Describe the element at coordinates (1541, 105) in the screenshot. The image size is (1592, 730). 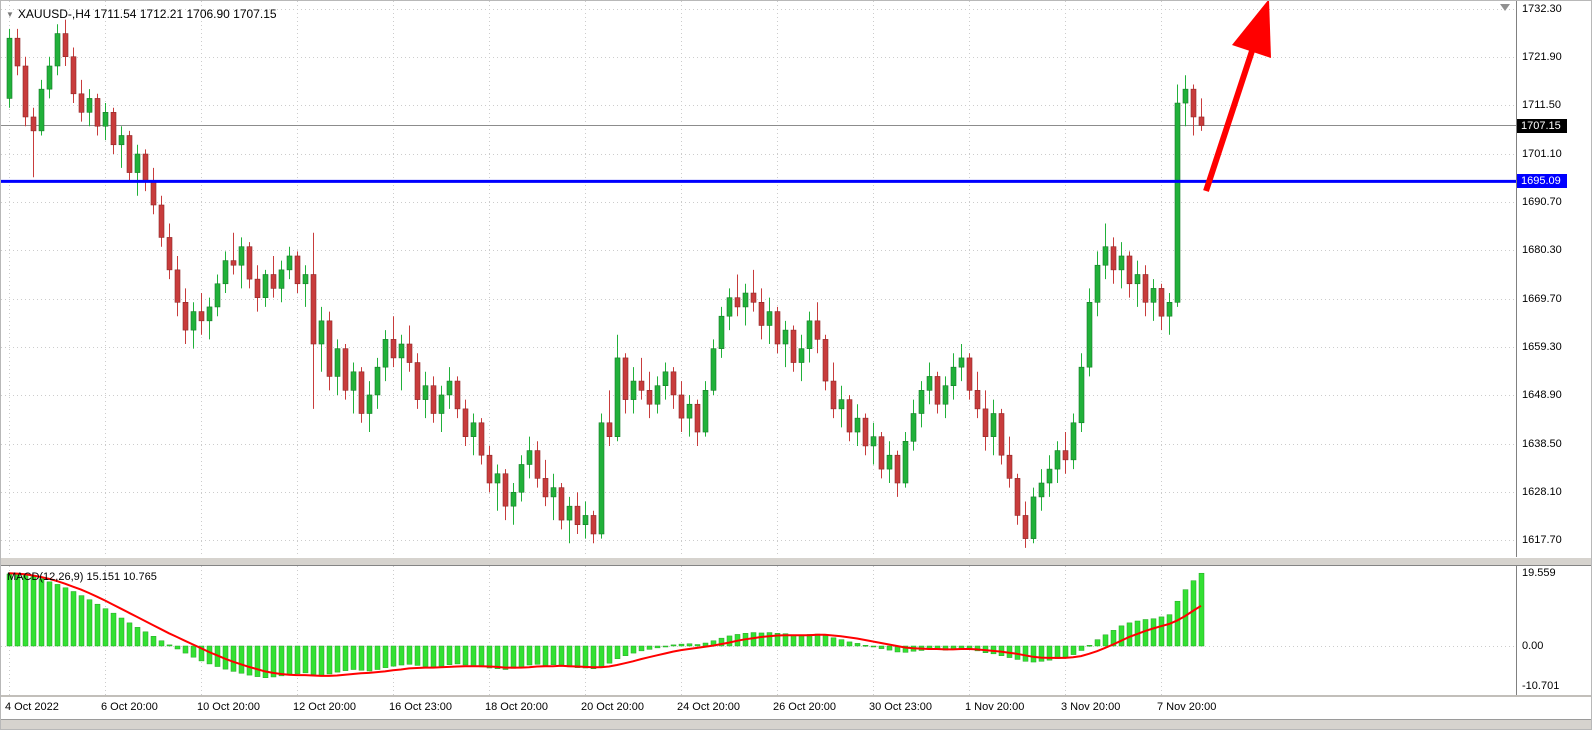
I see `price-tick-label: 1711.50` at that location.